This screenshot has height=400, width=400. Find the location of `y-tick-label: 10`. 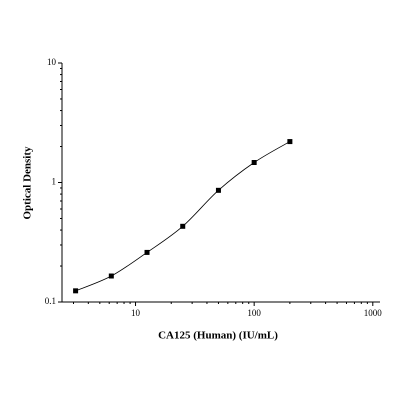

y-tick-label: 10 is located at coordinates (52, 62).